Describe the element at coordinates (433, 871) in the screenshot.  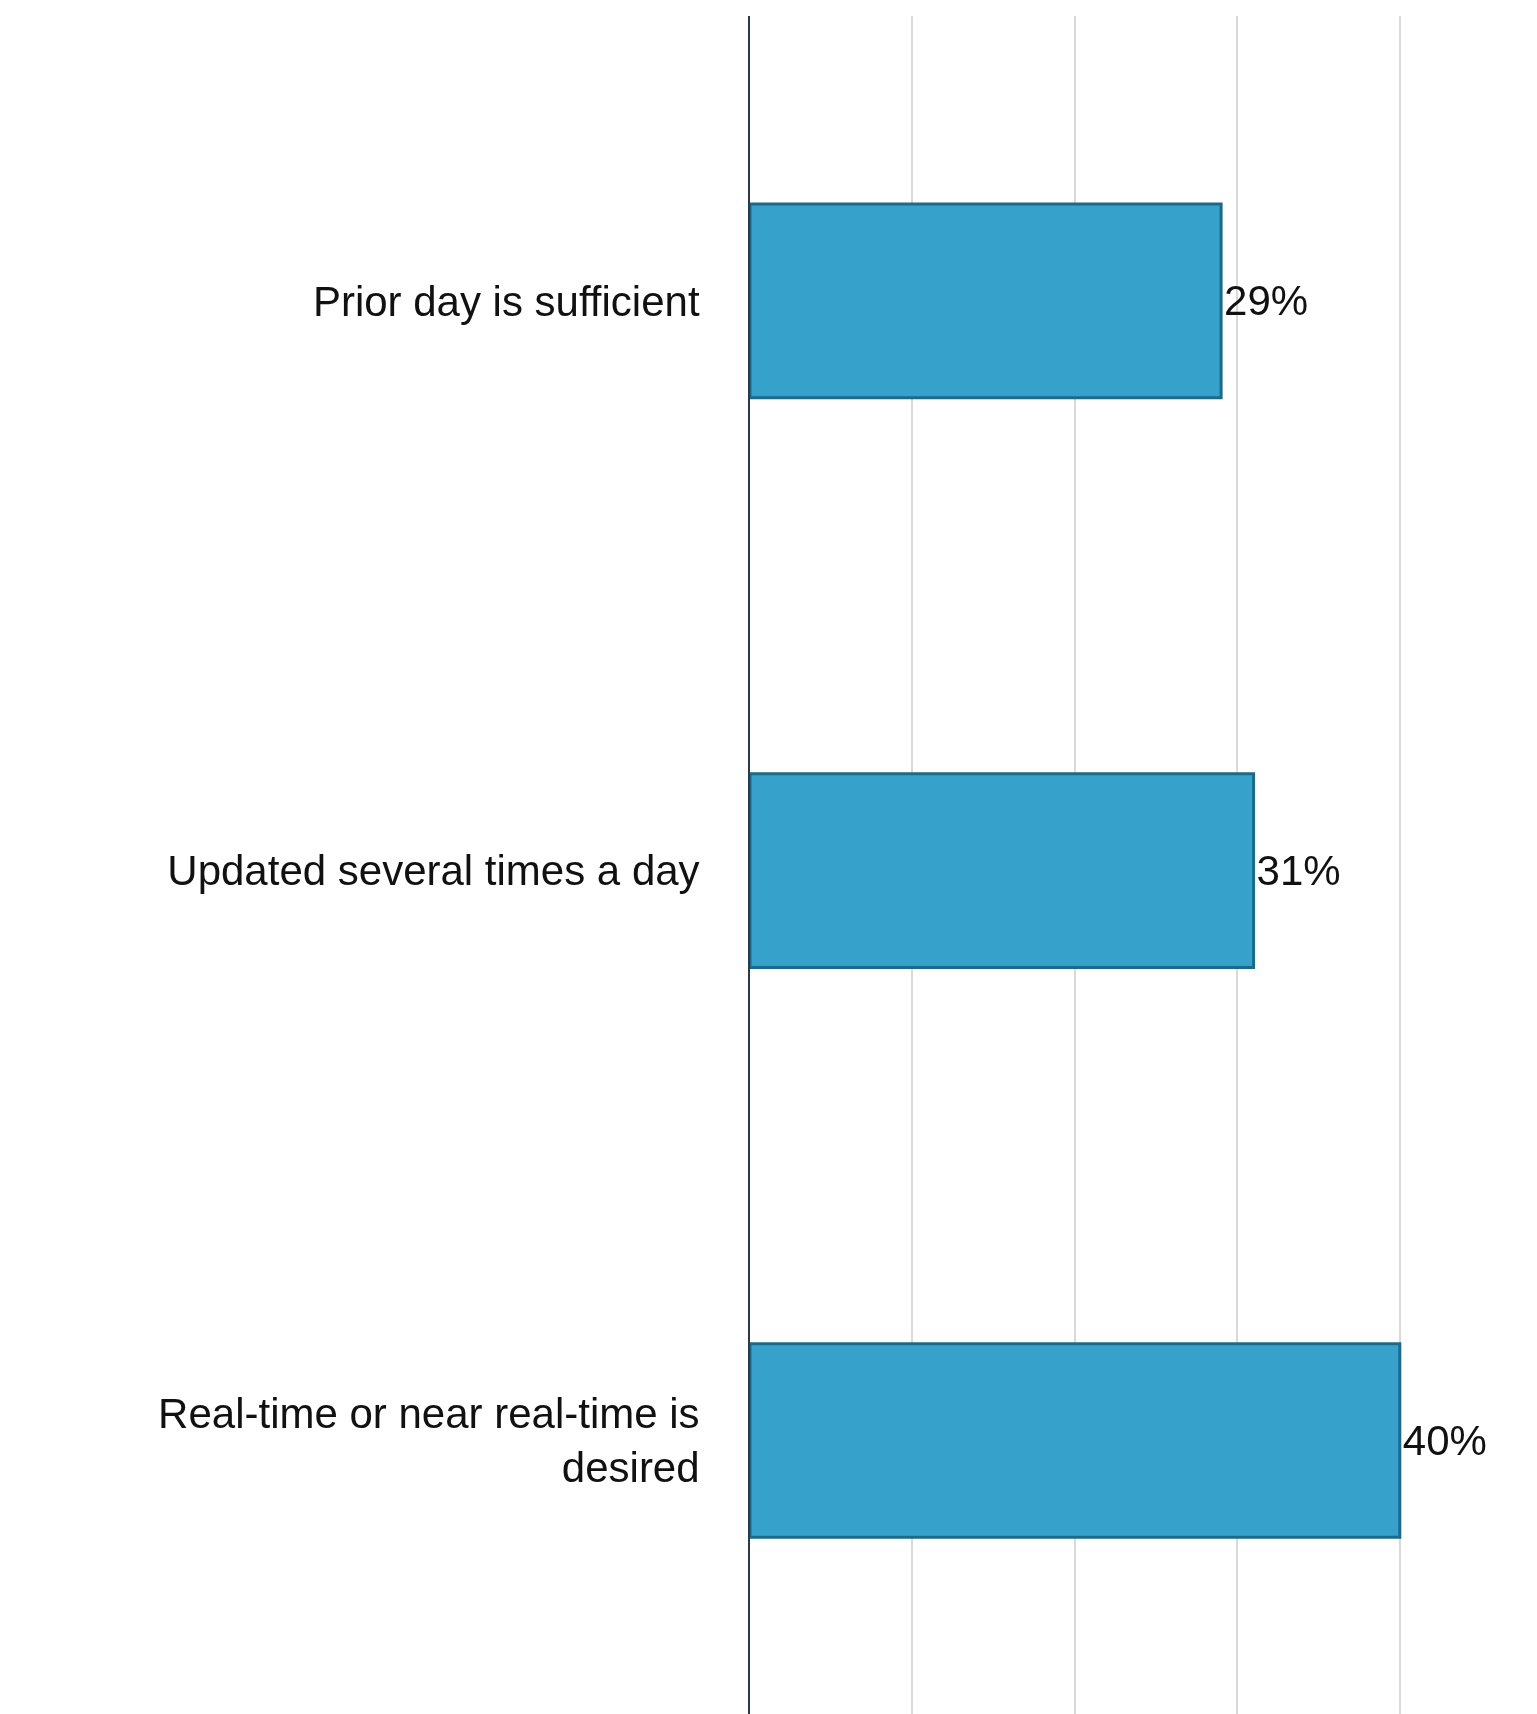
I see `y-tick-label: Updated several times a day` at that location.